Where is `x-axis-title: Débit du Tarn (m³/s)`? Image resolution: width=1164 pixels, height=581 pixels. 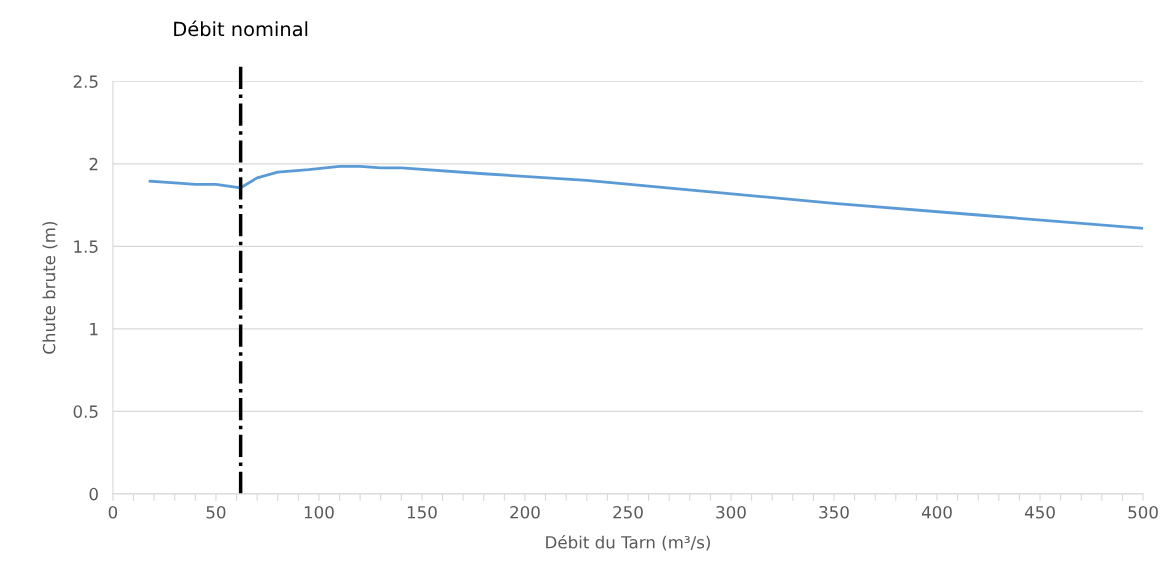 x-axis-title: Débit du Tarn (m³/s) is located at coordinates (628, 543).